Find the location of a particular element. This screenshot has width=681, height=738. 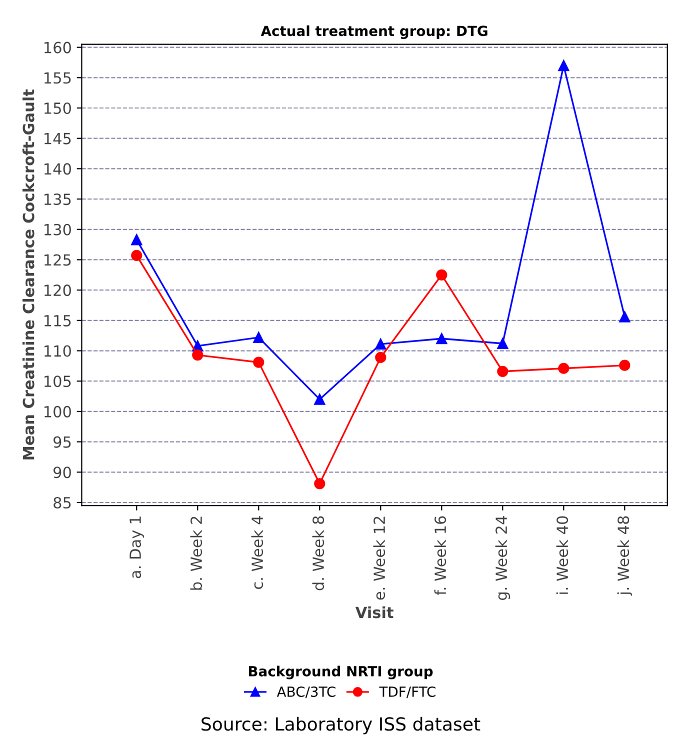

y-tick-label: 90 is located at coordinates (62, 472).